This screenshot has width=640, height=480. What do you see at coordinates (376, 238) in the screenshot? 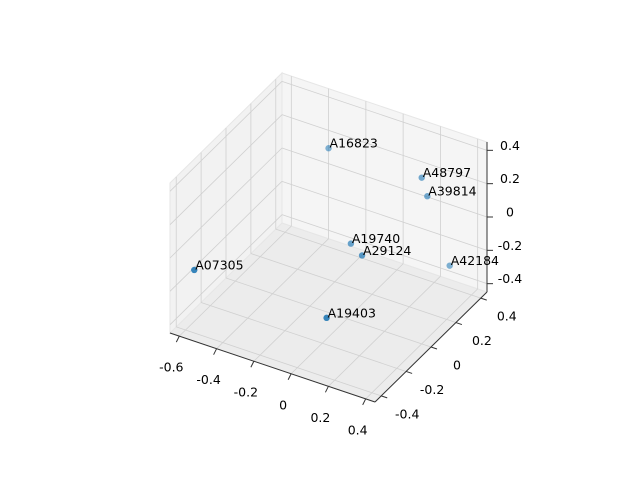
I see `point-label: A19740` at bounding box center [376, 238].